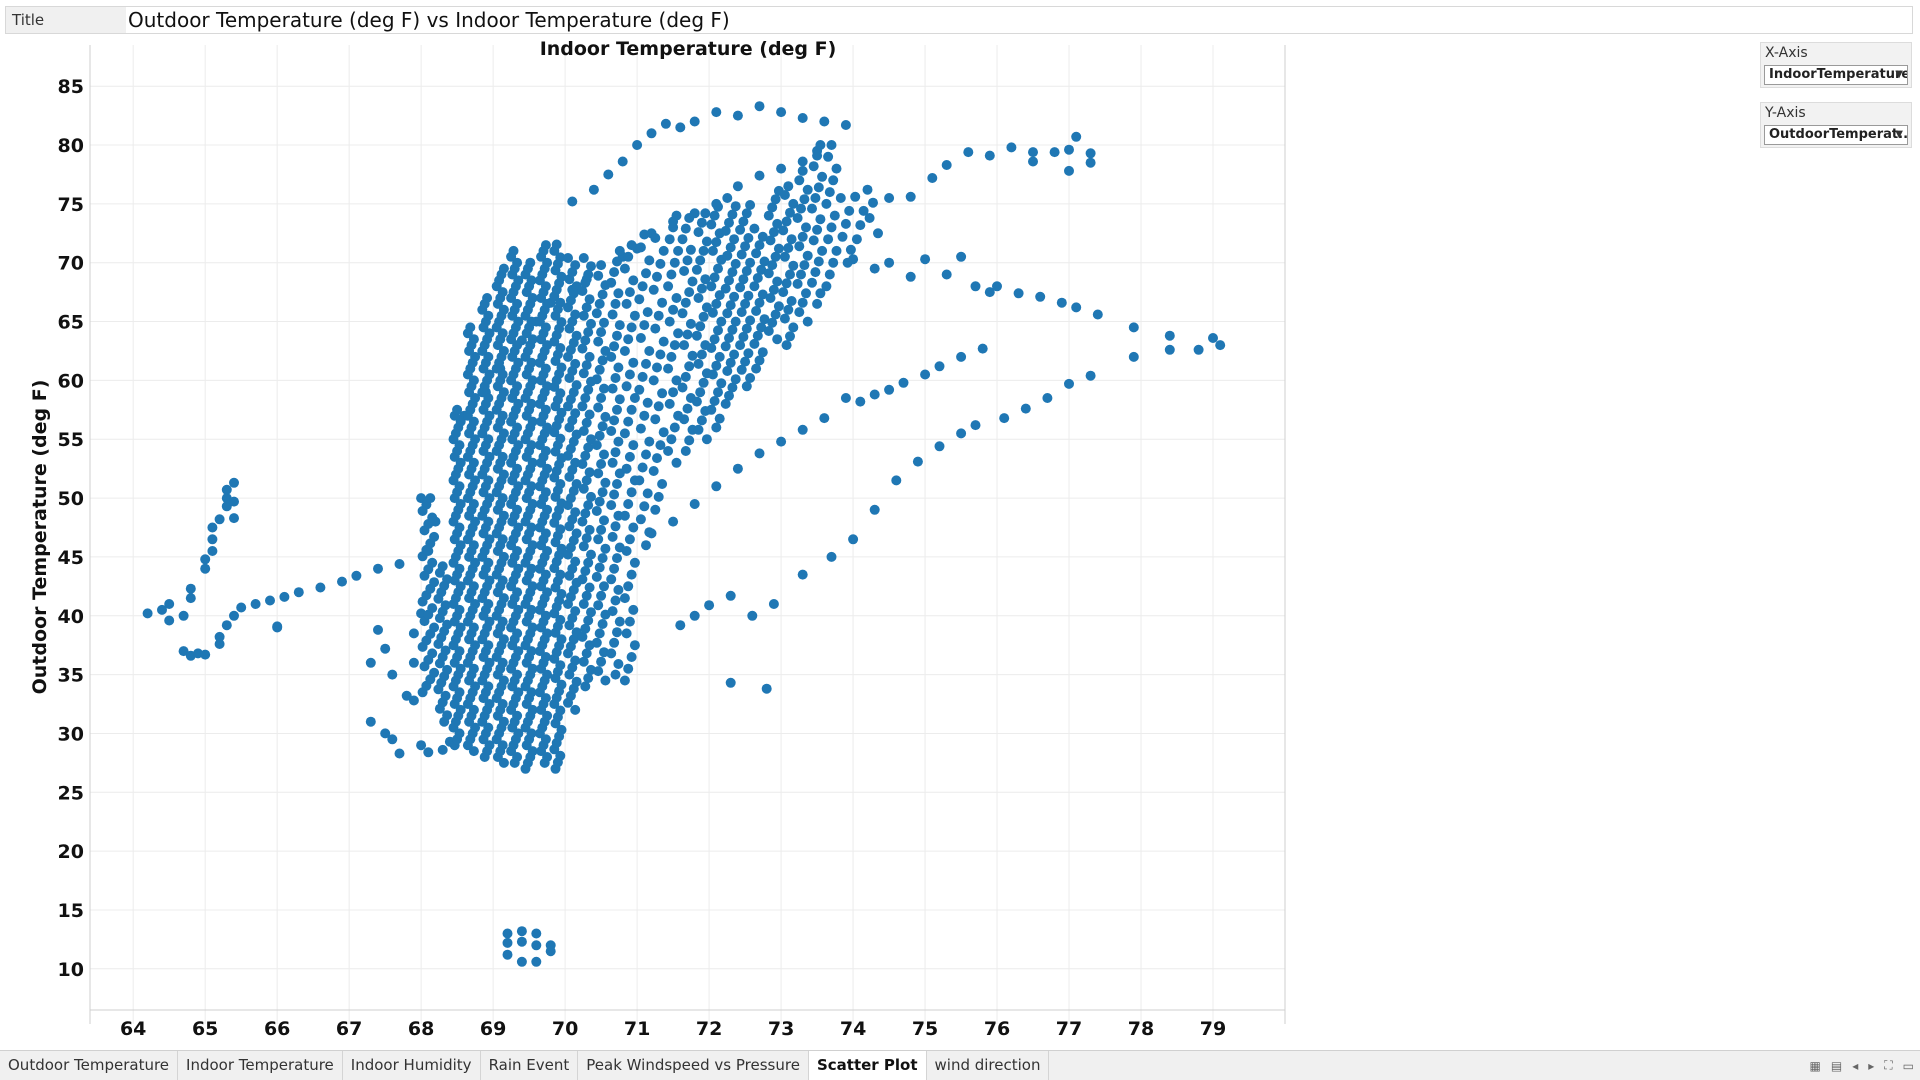 The height and width of the screenshot is (1080, 1920). Describe the element at coordinates (1888, 1065) in the screenshot. I see `fullscreen-icon: ⛶` at that location.